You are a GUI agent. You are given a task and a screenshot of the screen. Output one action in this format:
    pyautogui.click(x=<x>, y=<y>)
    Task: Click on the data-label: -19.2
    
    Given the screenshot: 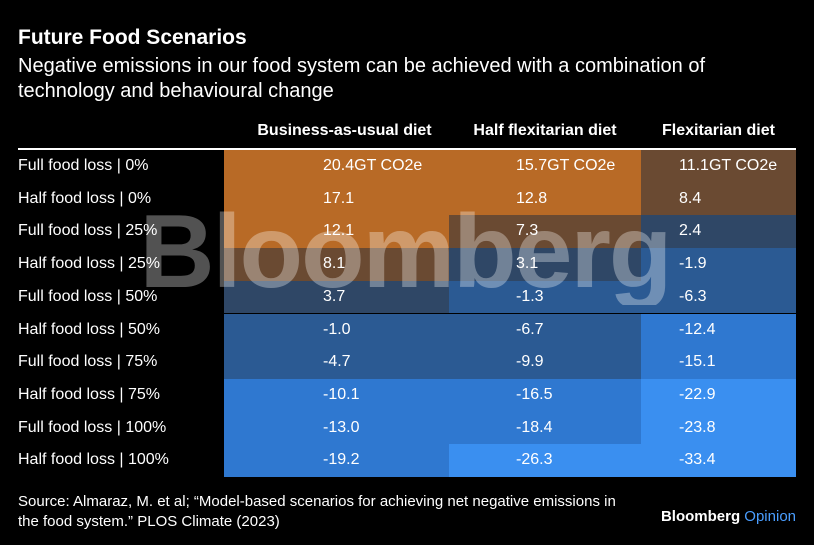 What is the action you would take?
    pyautogui.click(x=341, y=460)
    